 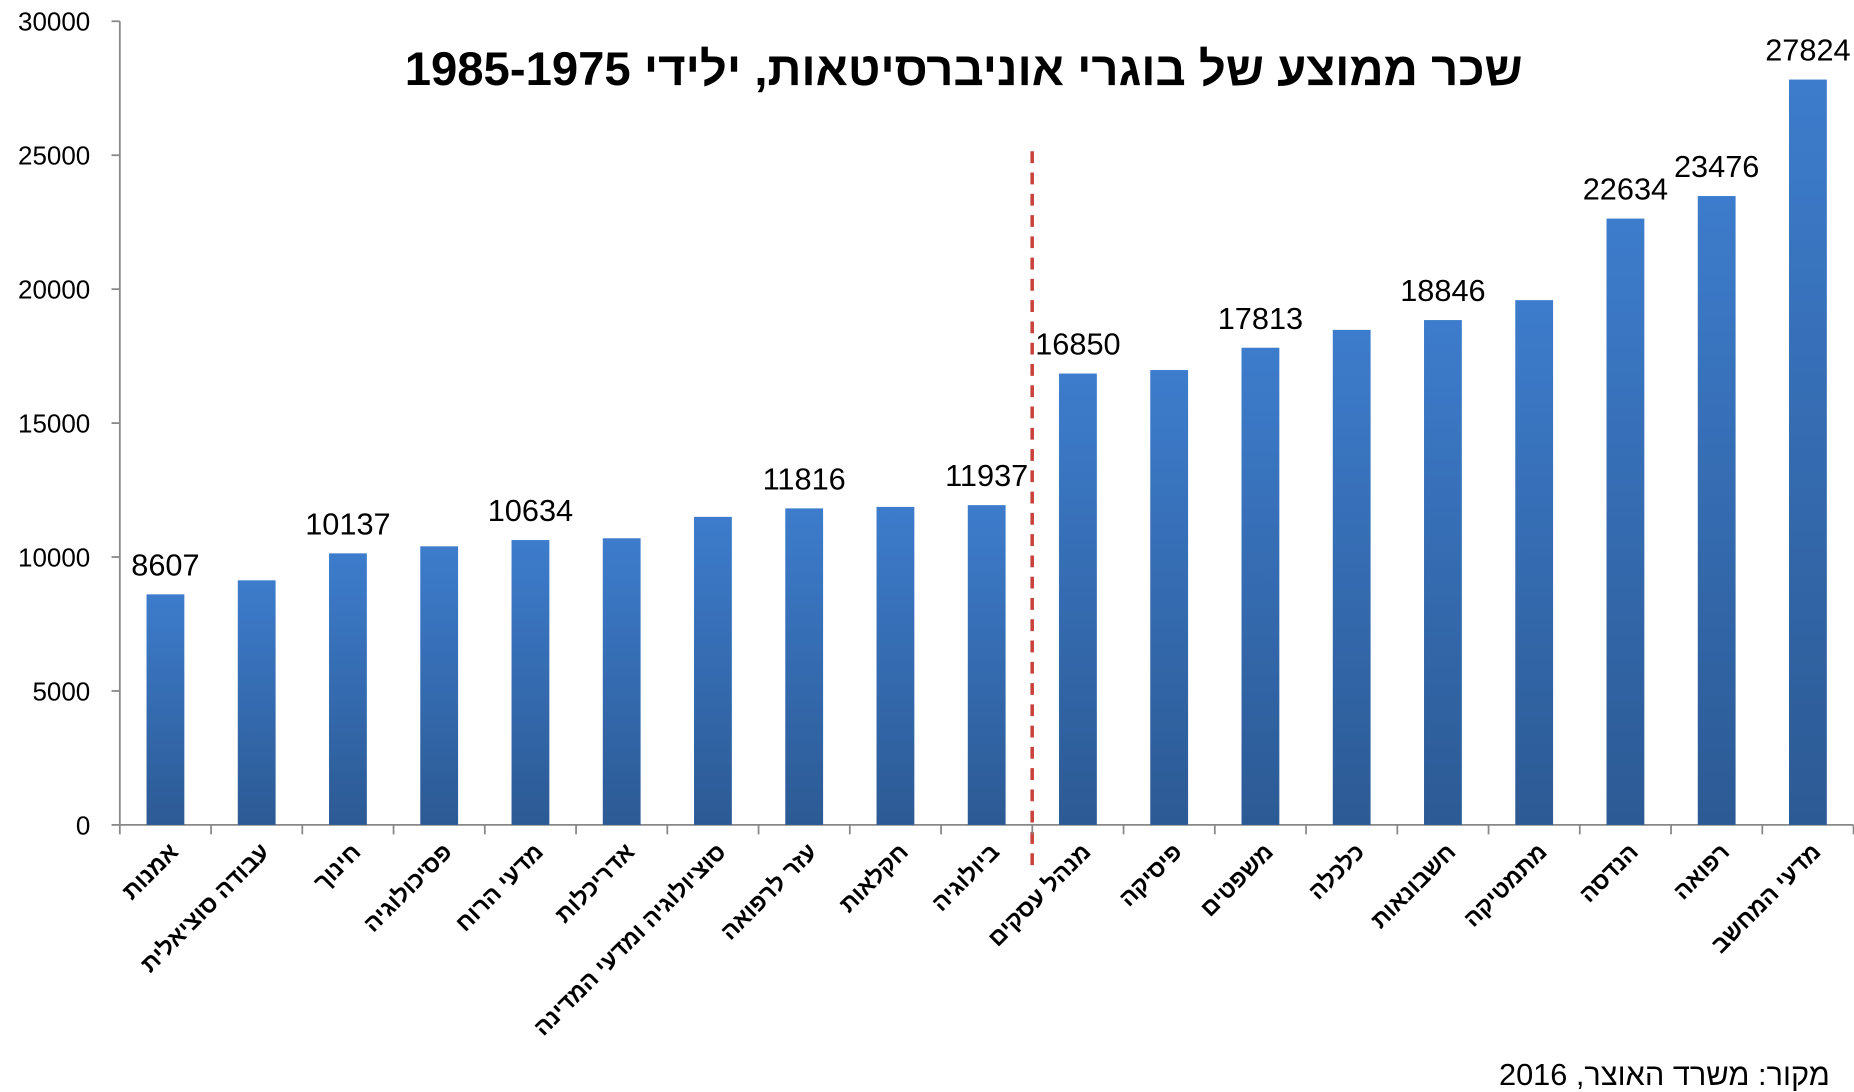 I want to click on value-label: 11937, so click(x=986, y=475).